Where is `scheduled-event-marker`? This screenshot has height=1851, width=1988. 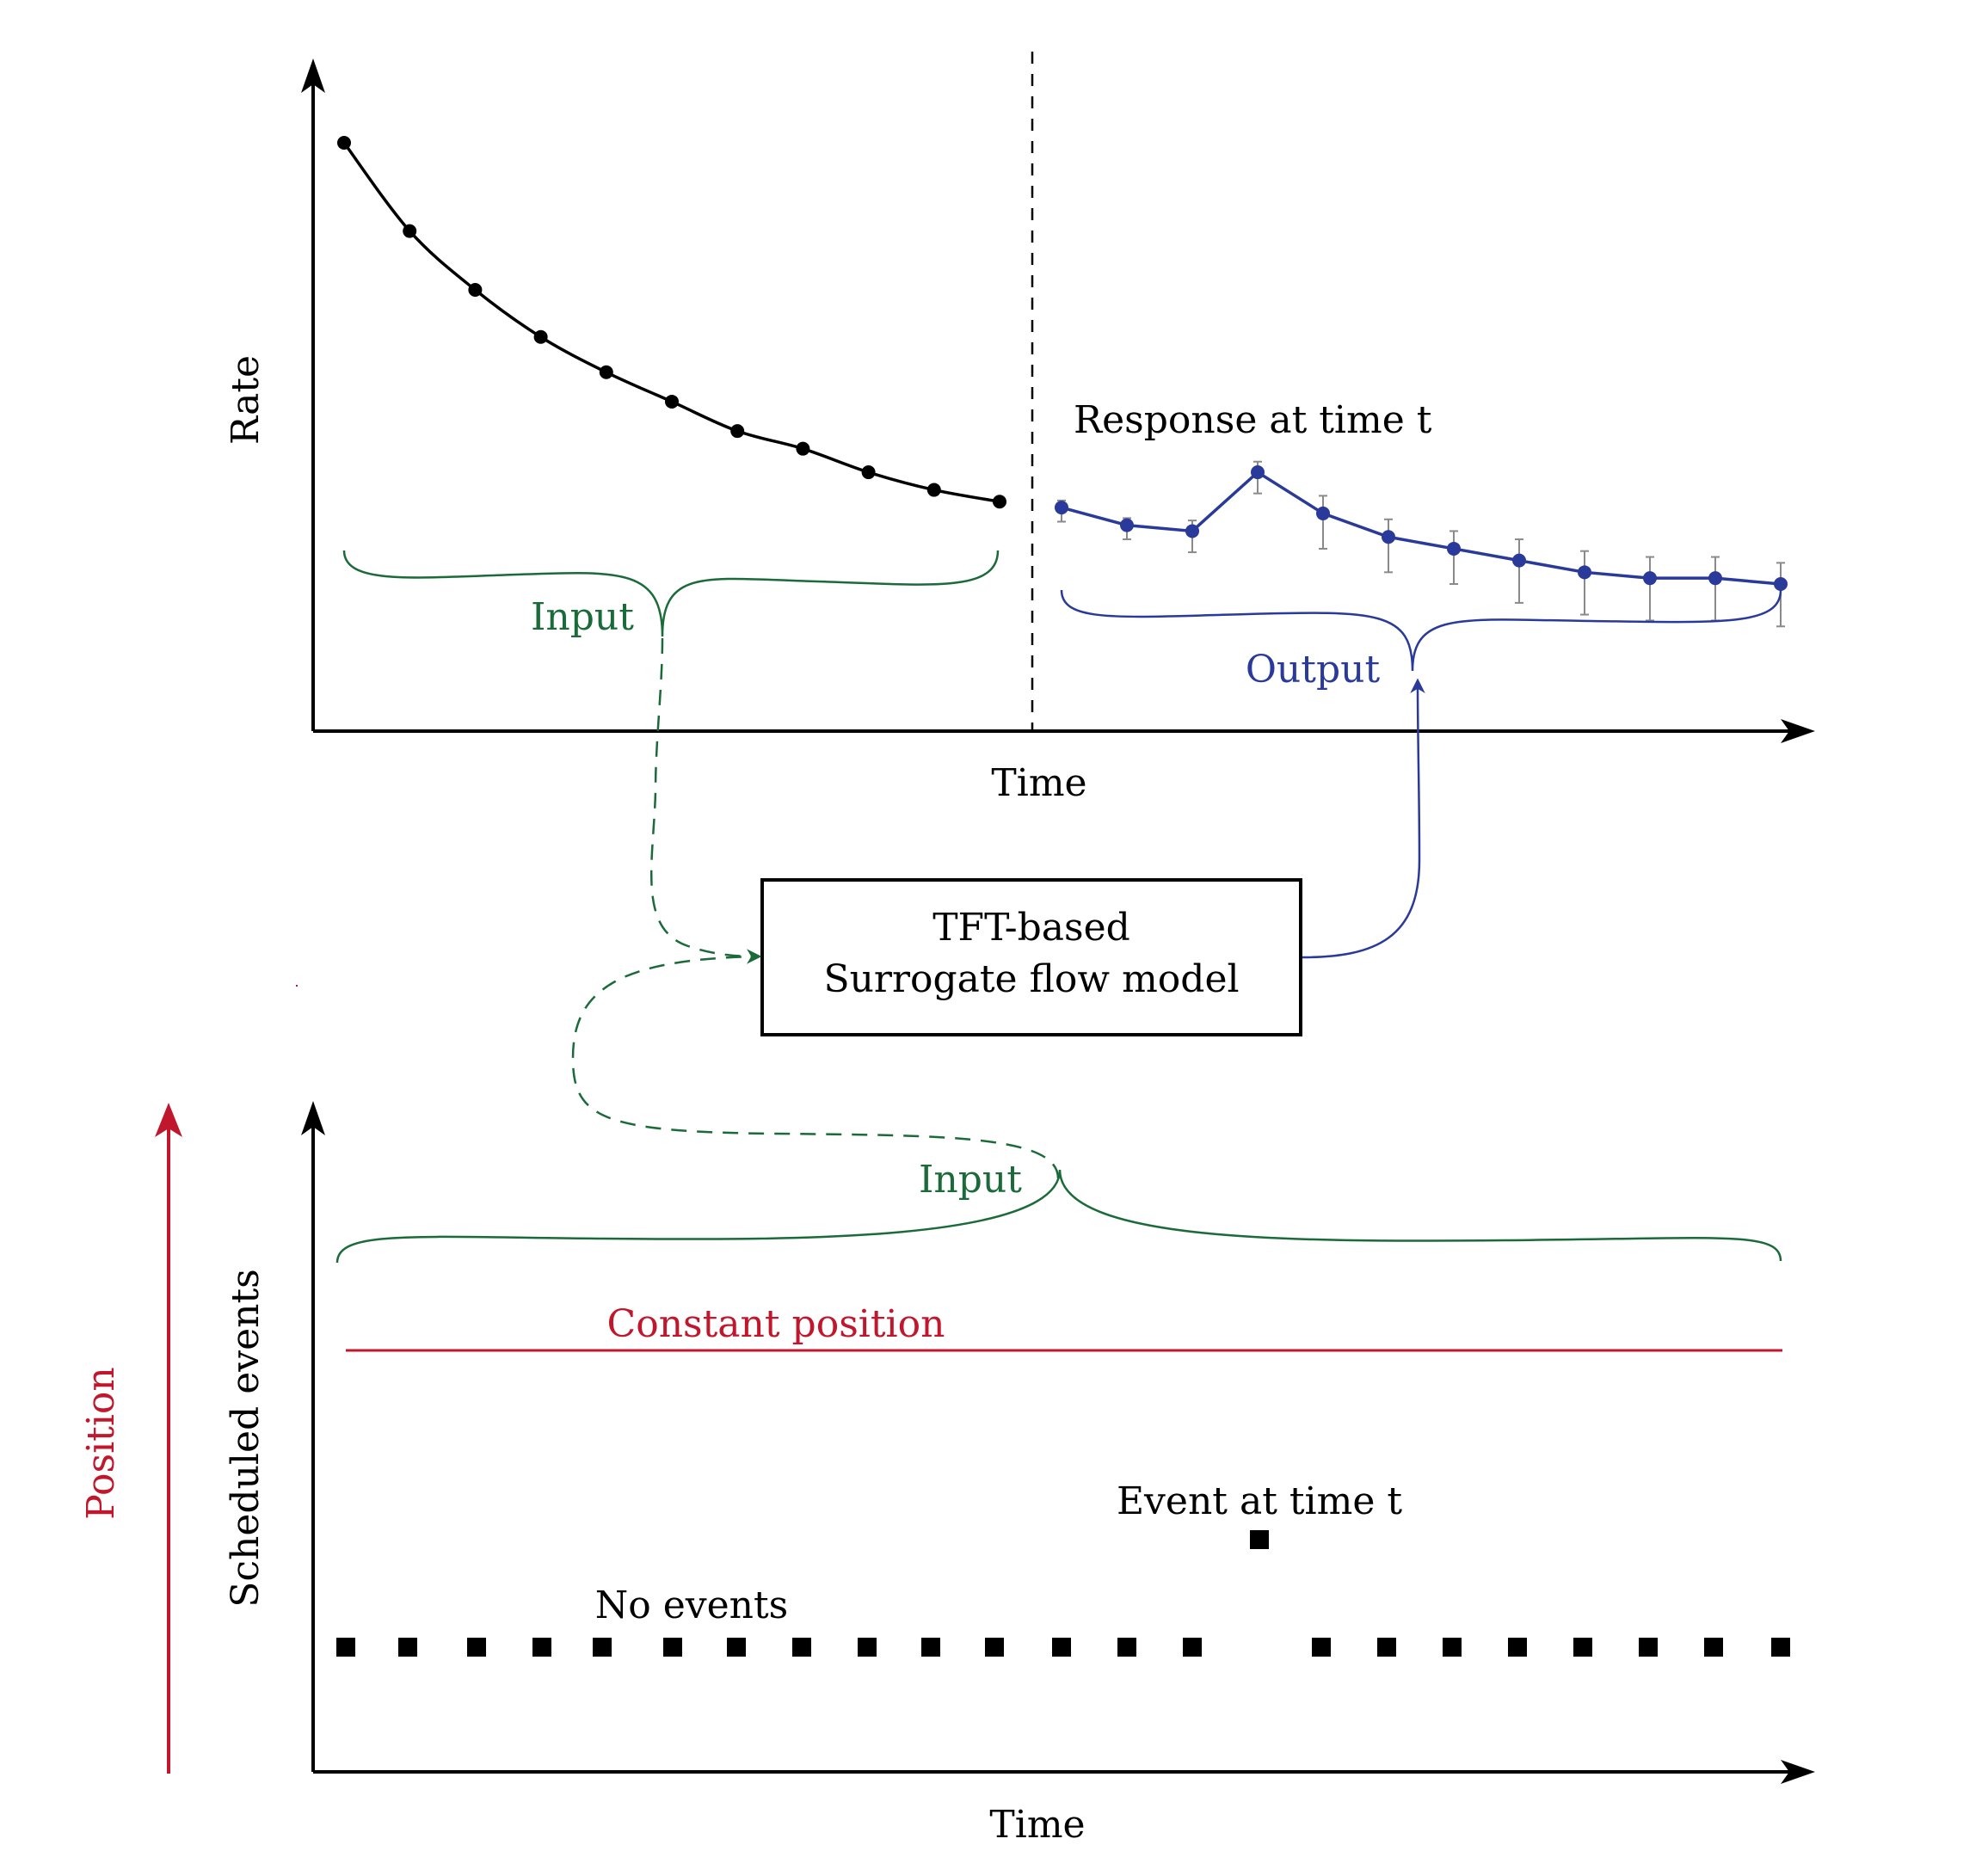
scheduled-event-marker is located at coordinates (1259, 1539).